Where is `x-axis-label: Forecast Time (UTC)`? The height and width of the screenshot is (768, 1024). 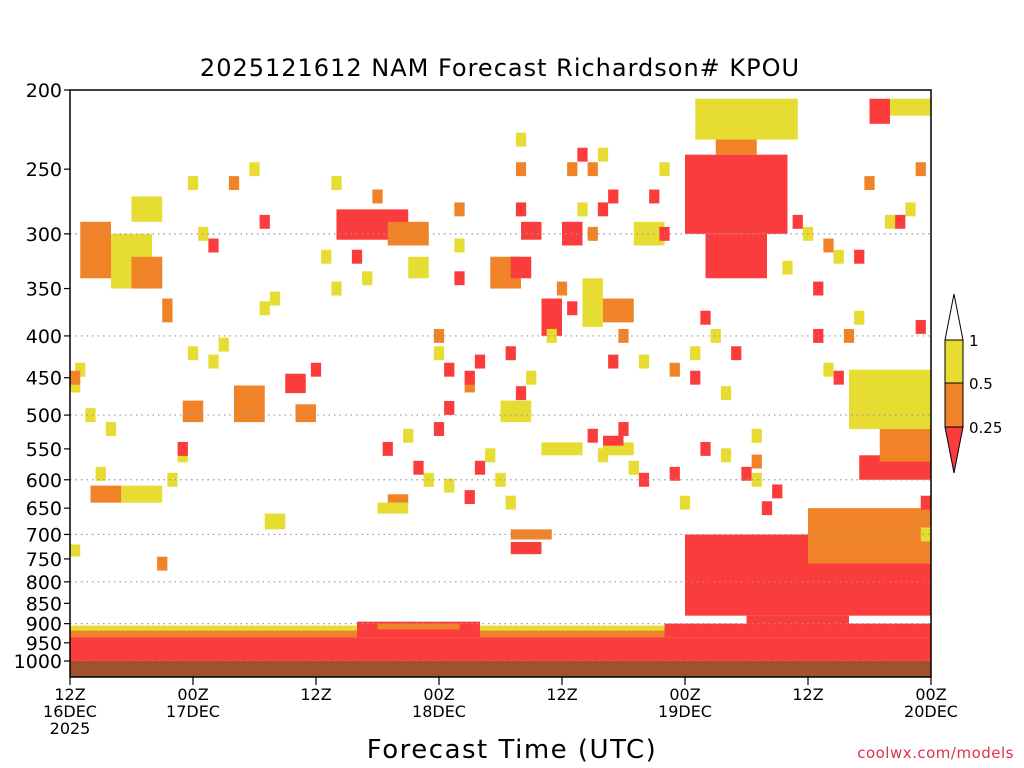 x-axis-label: Forecast Time (UTC) is located at coordinates (512, 750).